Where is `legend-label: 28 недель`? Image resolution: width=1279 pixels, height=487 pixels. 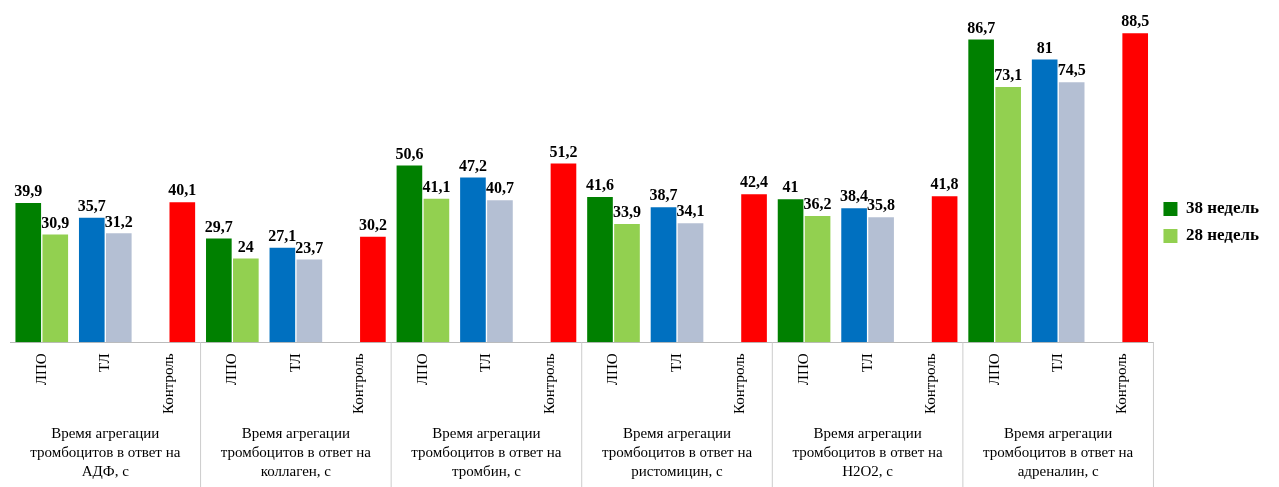 legend-label: 28 недель is located at coordinates (1222, 235).